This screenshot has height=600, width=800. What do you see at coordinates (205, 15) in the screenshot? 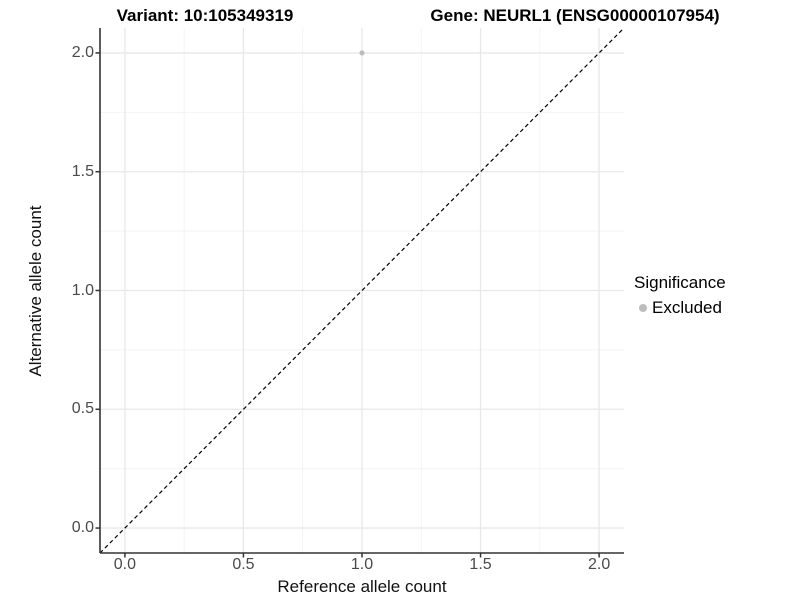
I see `variant-title: Variant: 10:105349319` at bounding box center [205, 15].